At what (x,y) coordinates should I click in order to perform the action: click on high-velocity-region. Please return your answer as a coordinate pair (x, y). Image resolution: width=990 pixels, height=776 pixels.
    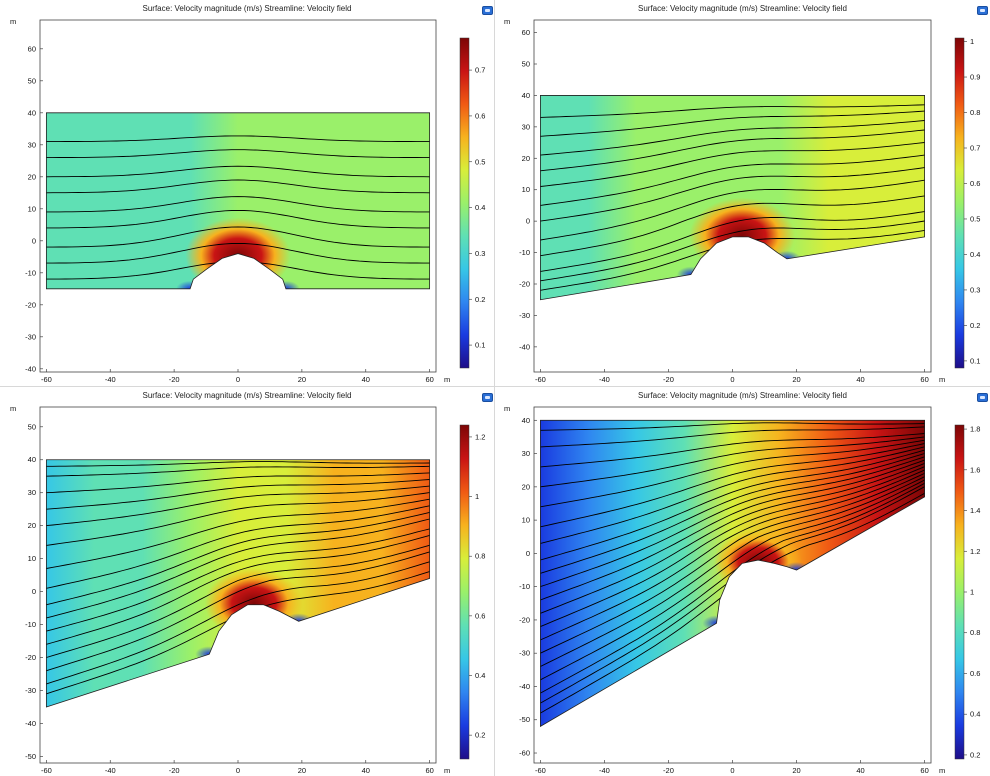
    Looking at the image, I should click on (238, 253).